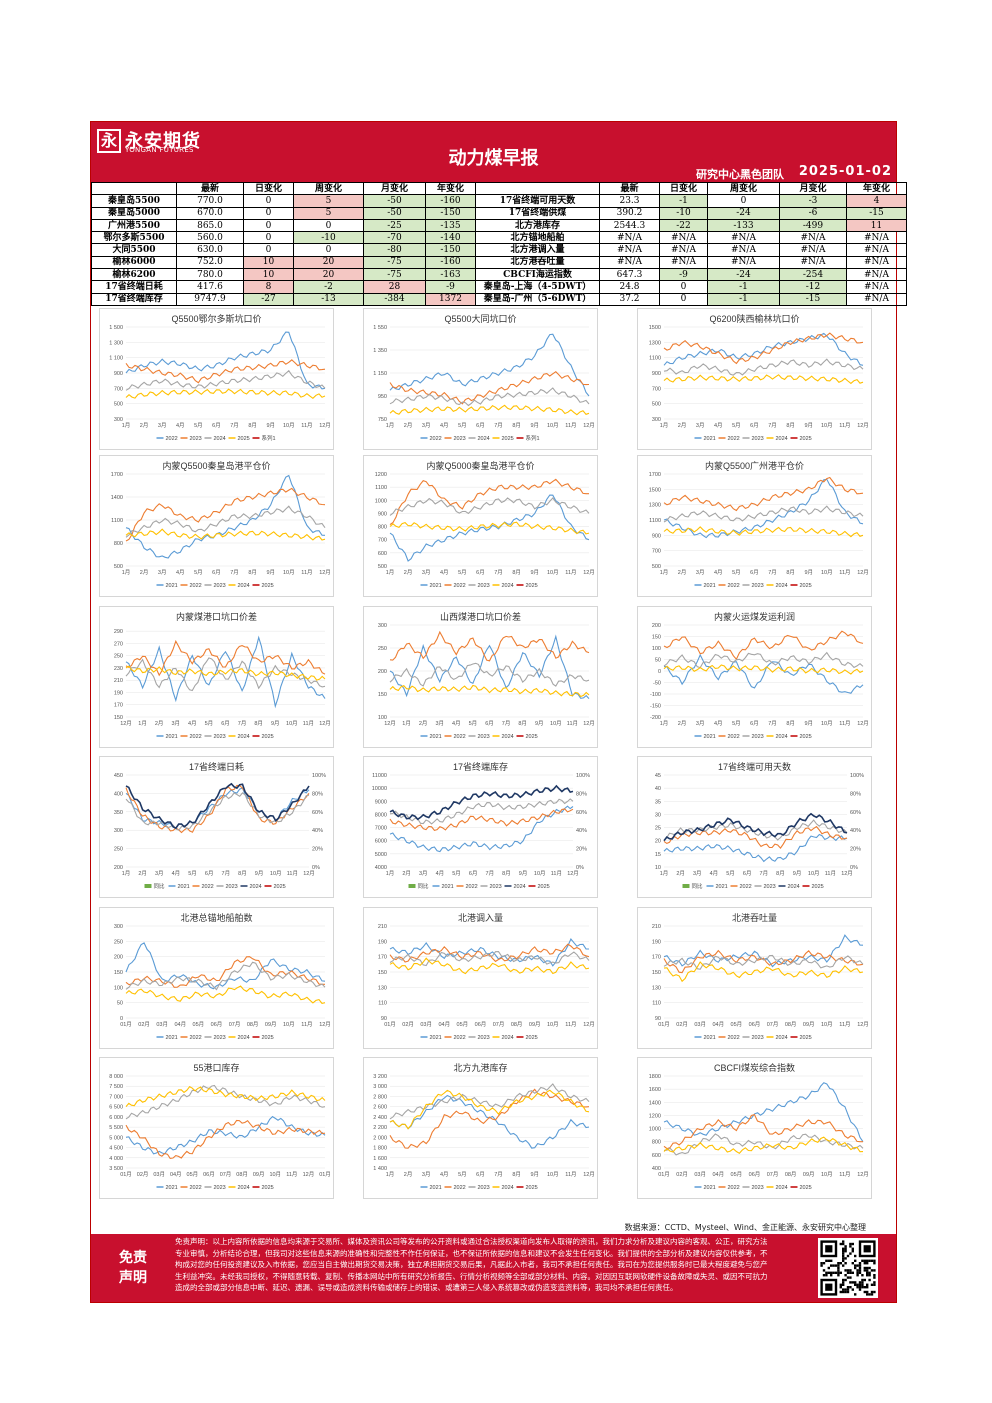  I want to click on y2-tick-label: 60%, so click(317, 813).